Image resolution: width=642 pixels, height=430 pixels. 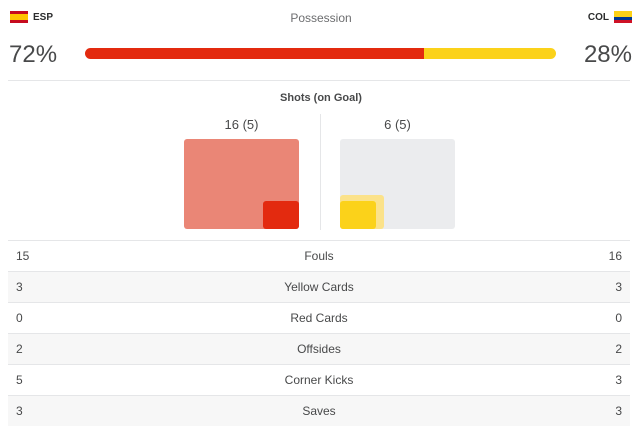 I want to click on stat-away-value: 2, so click(x=618, y=349).